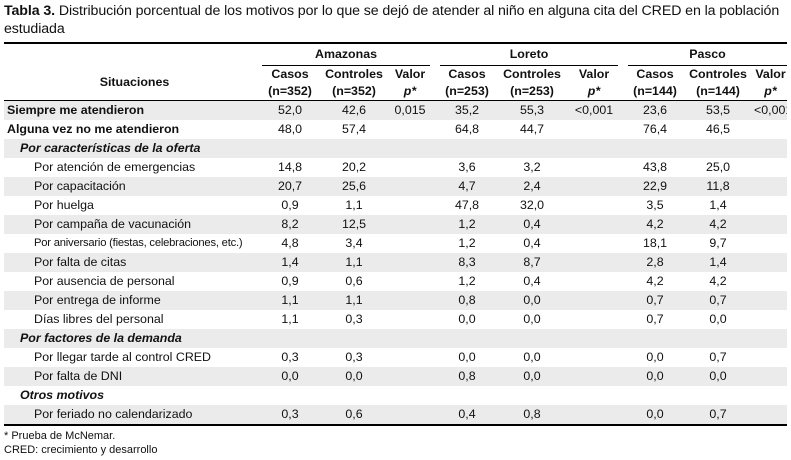 The height and width of the screenshot is (460, 791). Describe the element at coordinates (99, 319) in the screenshot. I see `row-label: Días libres del personal` at that location.